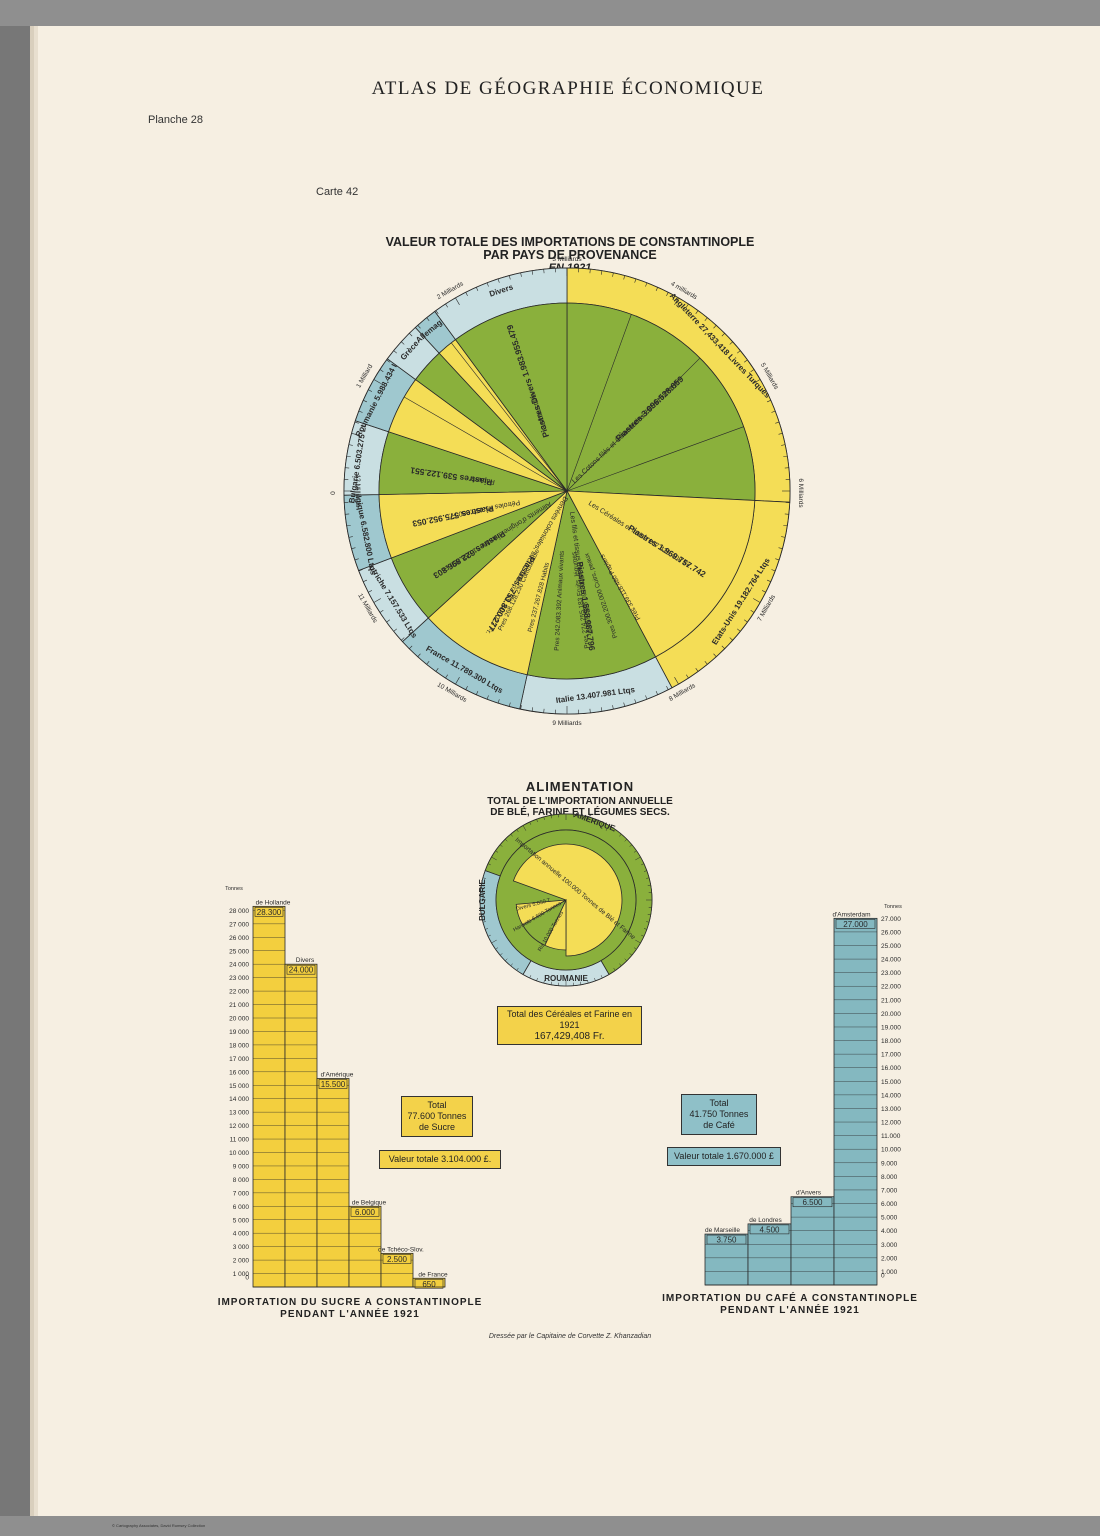 Image resolution: width=1100 pixels, height=1536 pixels. What do you see at coordinates (365, 1212) in the screenshot?
I see `sugar-value-label: 6.000` at bounding box center [365, 1212].